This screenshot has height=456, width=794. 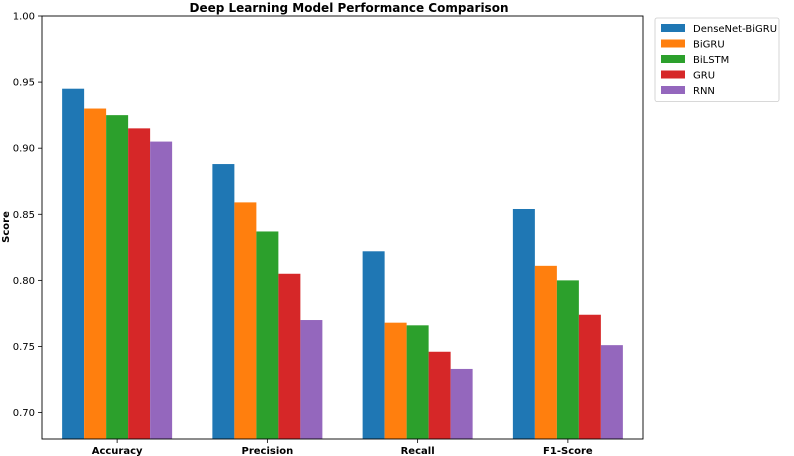 I want to click on legend-swatch-gru, so click(x=673, y=74).